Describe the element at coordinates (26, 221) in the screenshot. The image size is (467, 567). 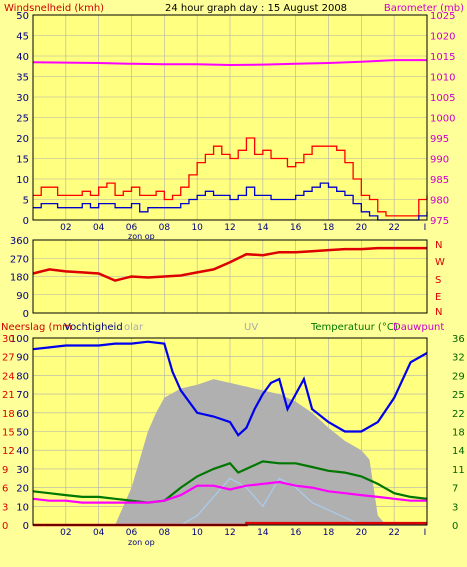
I see `wind-tick-label: 0` at that location.